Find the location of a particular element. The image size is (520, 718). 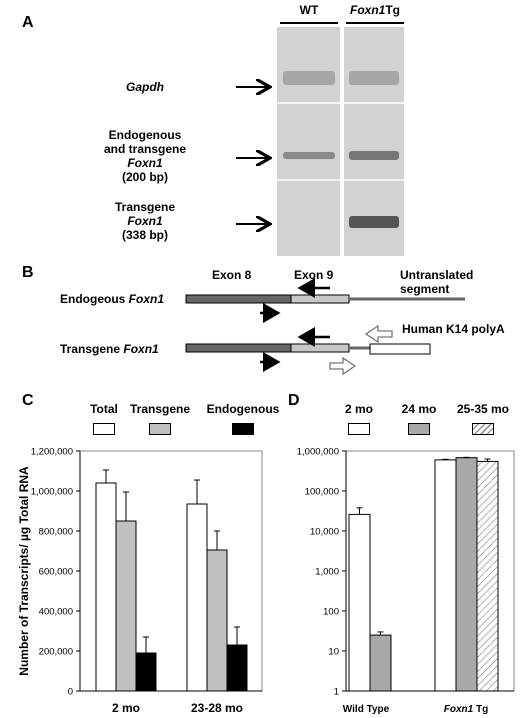

legend-d-2mo-swatch is located at coordinates (359, 429).